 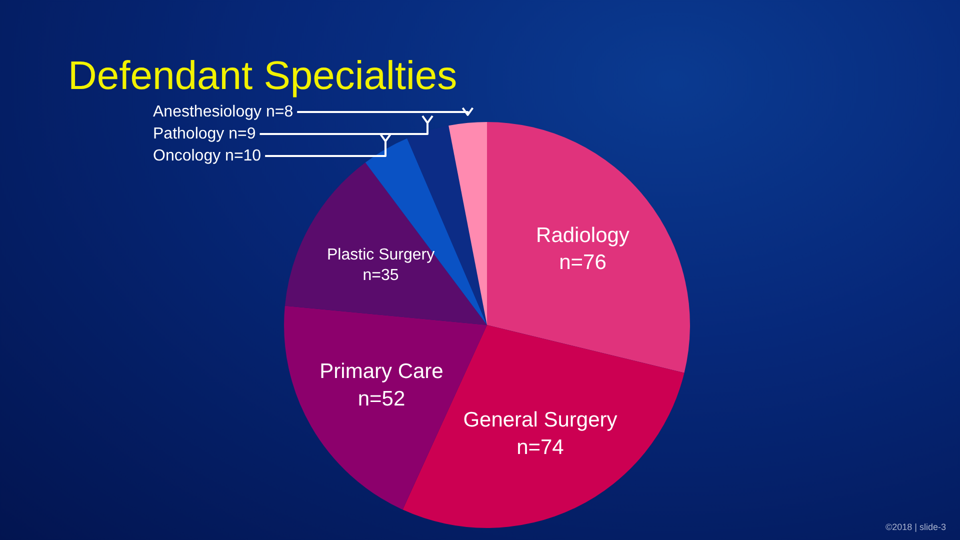 What do you see at coordinates (204, 133) in the screenshot?
I see `slice-label: Pathology n=9` at bounding box center [204, 133].